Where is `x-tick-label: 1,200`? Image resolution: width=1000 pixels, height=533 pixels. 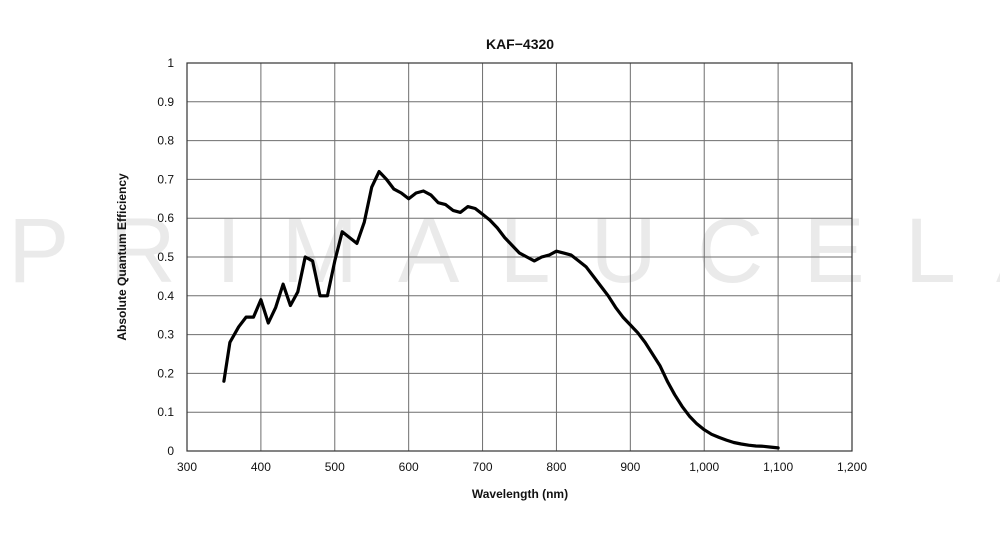
x-tick-label: 1,200 is located at coordinates (852, 467).